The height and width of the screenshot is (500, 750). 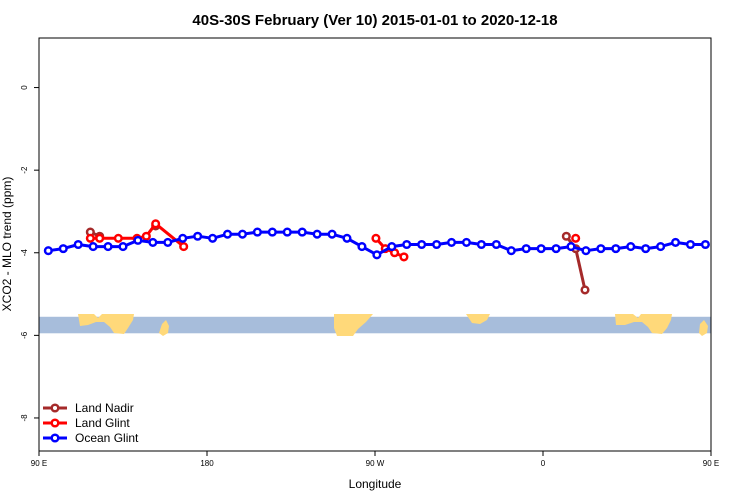 I want to click on land-australia-repeat, so click(x=643, y=324).